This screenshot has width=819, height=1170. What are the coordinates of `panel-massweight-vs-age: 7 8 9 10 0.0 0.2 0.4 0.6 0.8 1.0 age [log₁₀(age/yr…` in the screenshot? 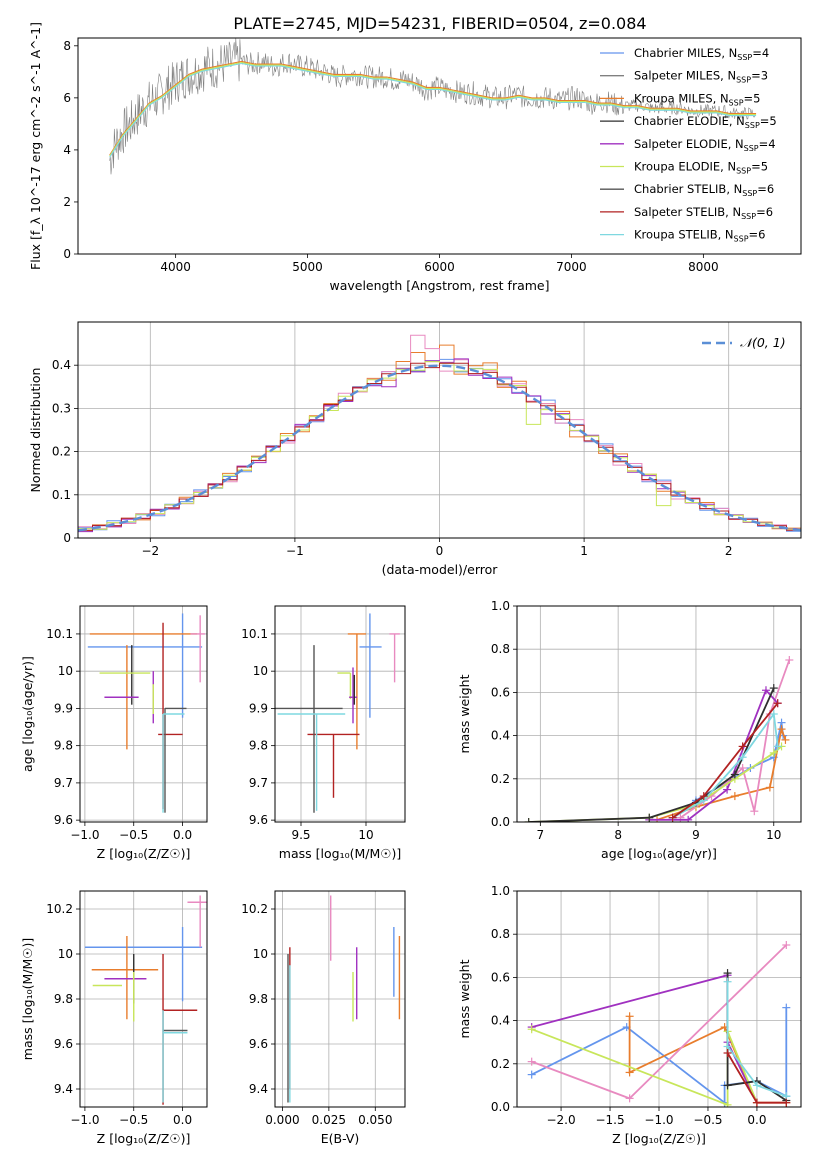 It's located at (629, 730).